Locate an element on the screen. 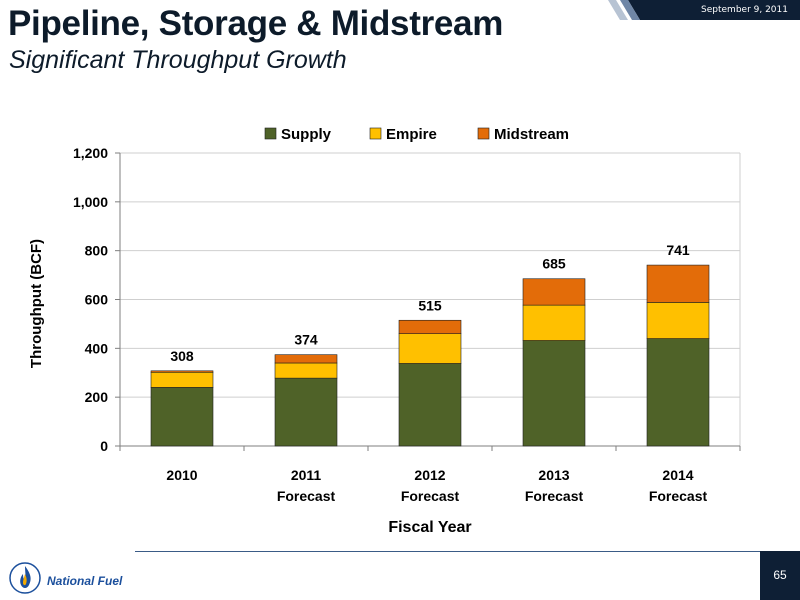 The height and width of the screenshot is (600, 800). total-label: 685 is located at coordinates (554, 264).